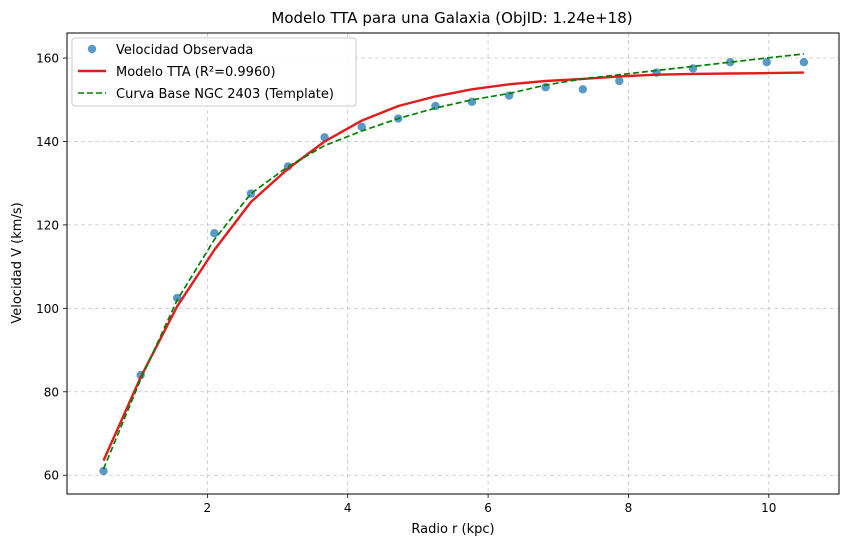 This screenshot has width=850, height=547. What do you see at coordinates (47, 59) in the screenshot?
I see `y-tick-label: 160` at bounding box center [47, 59].